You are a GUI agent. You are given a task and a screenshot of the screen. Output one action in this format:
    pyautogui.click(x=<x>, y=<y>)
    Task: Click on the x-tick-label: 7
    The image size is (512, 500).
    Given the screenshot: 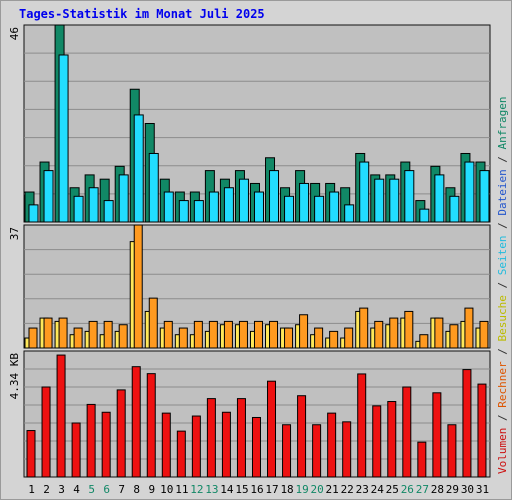 What is the action you would take?
    pyautogui.click(x=121, y=489)
    